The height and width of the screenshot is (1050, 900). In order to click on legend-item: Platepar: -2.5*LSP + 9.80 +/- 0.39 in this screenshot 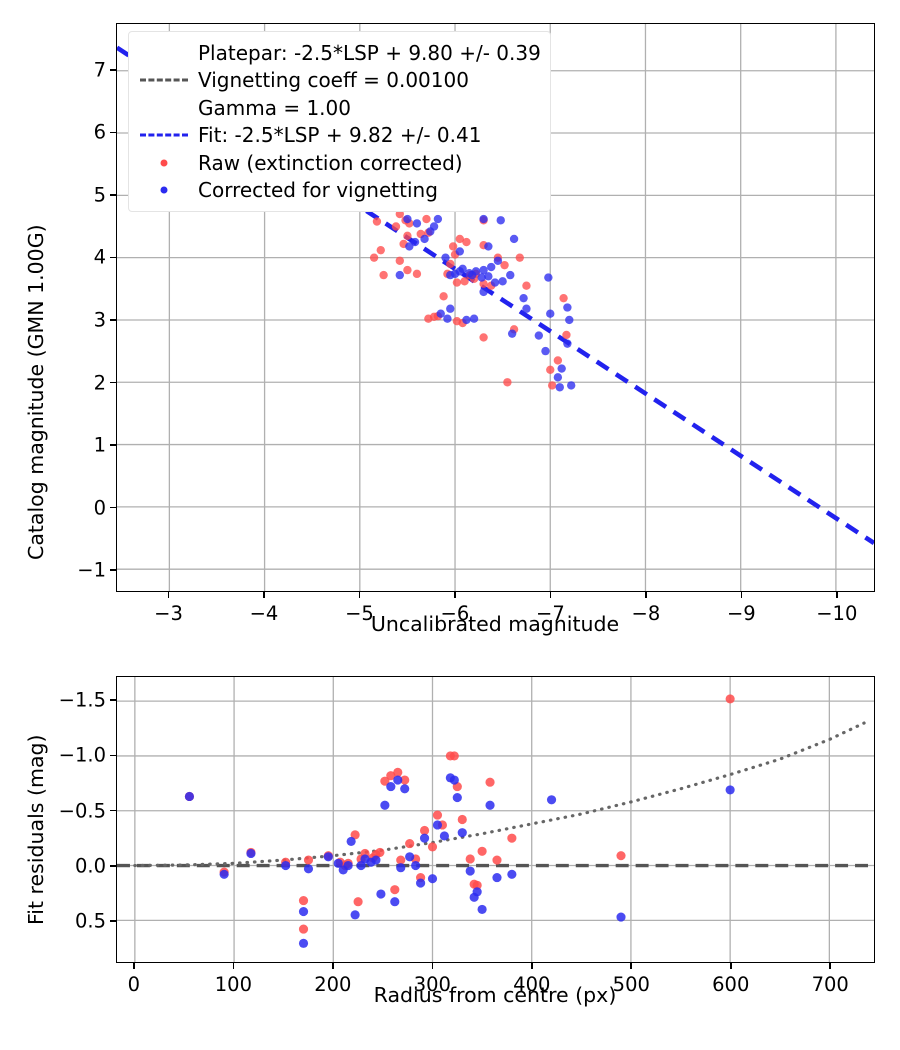, I will do `click(339, 53)`.